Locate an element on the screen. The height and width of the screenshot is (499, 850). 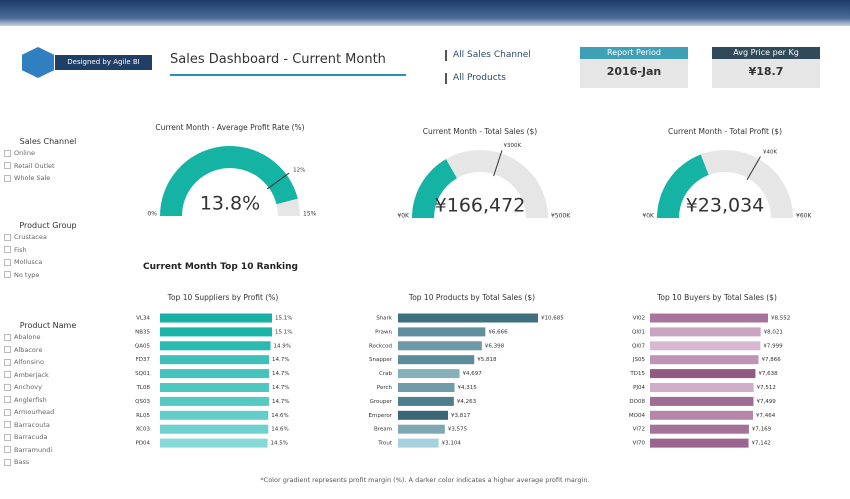
bar-value-label: ¥3,817 is located at coordinates (461, 416).